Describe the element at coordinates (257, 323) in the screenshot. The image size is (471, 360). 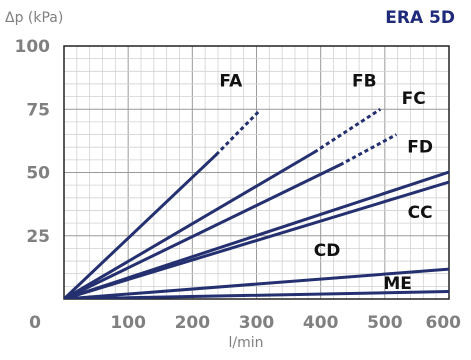
I see `x-tick-label: 300` at that location.